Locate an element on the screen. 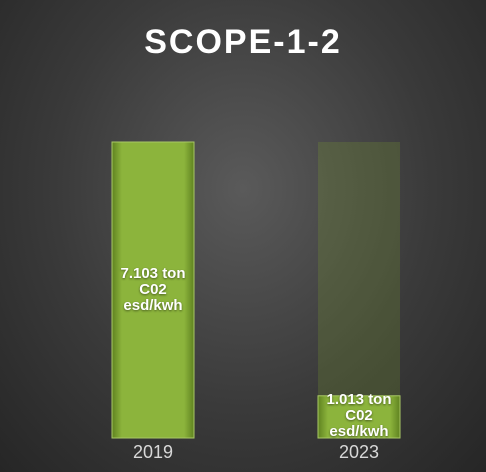 This screenshot has width=486, height=472. x-tick-label: 2023 is located at coordinates (359, 452).